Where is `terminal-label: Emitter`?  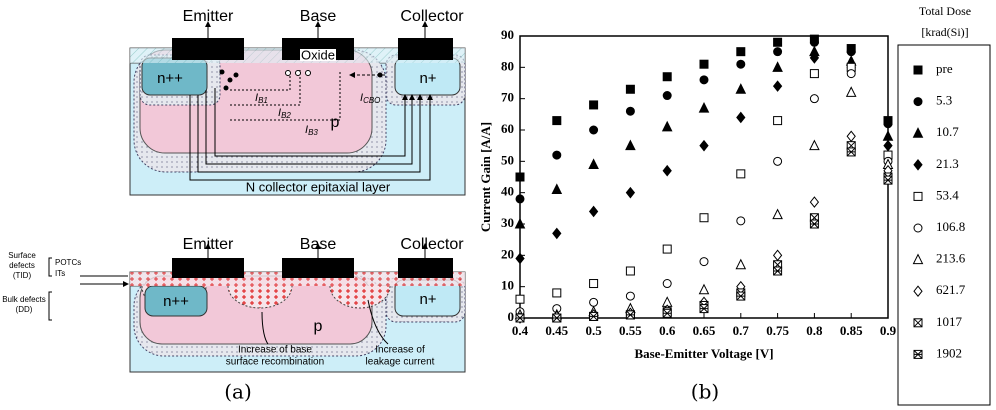
terminal-label: Emitter is located at coordinates (208, 244).